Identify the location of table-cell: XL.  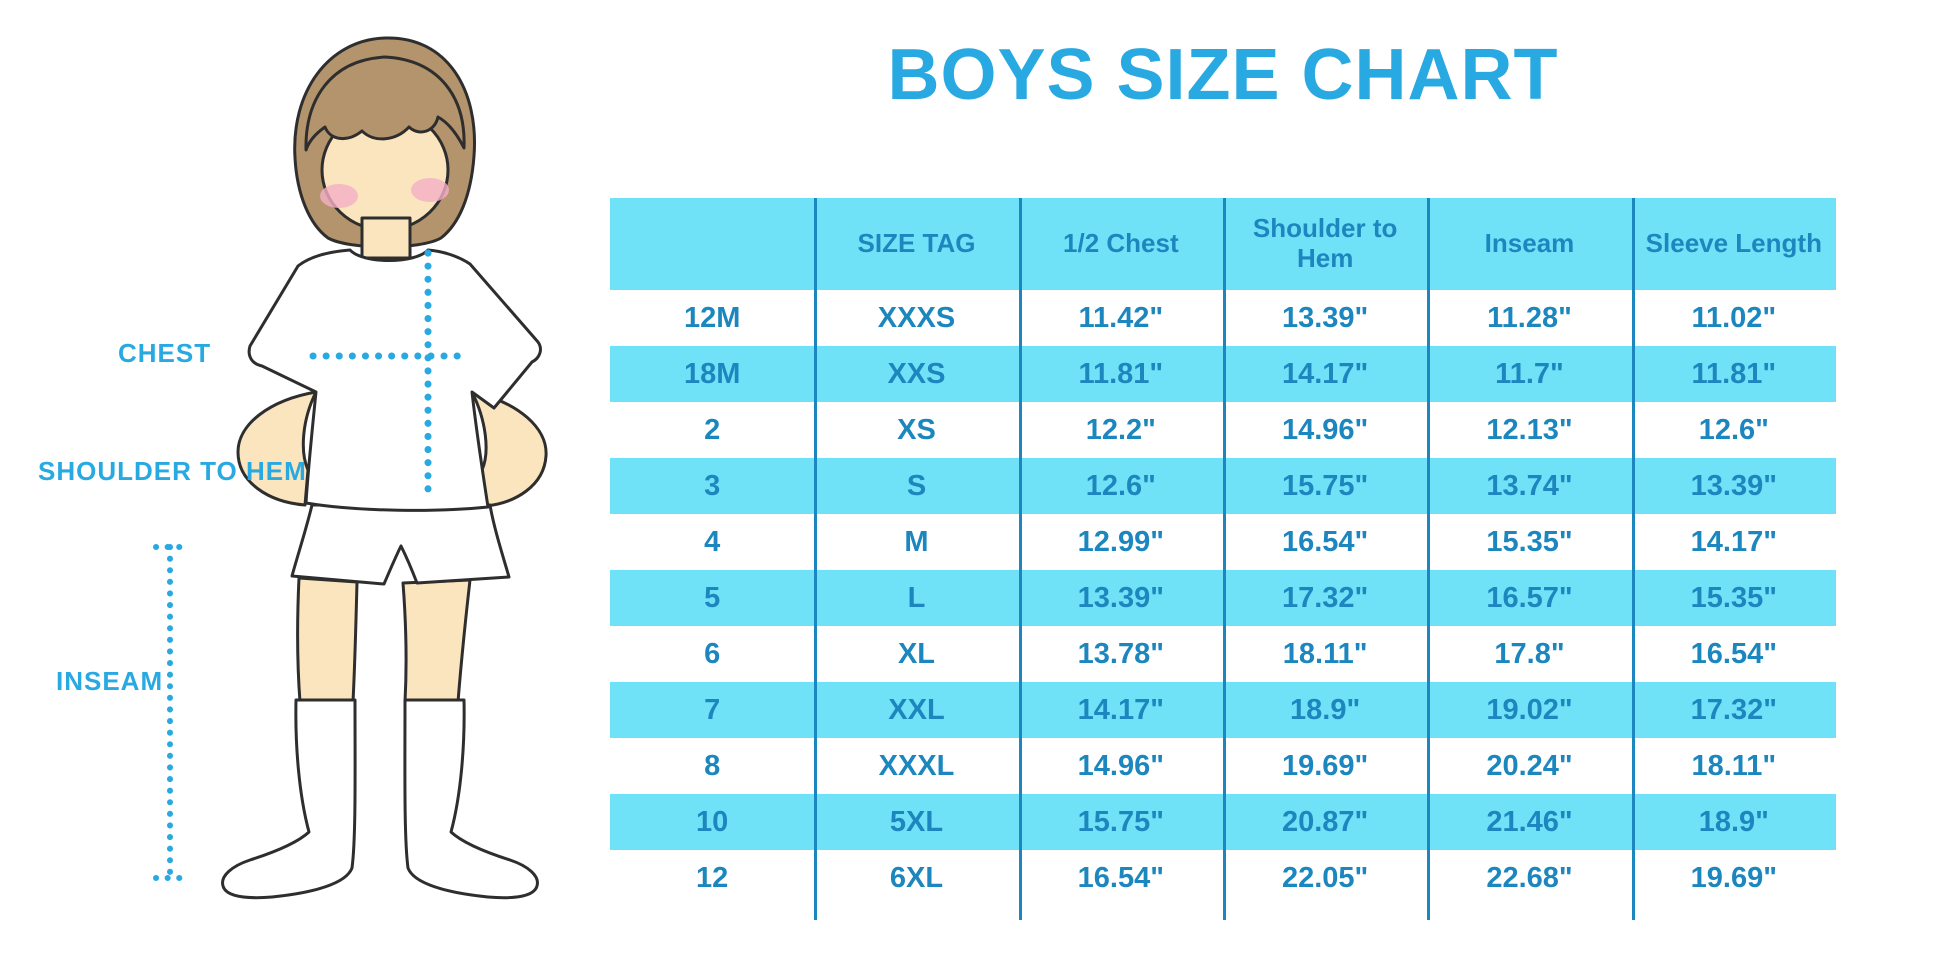
(916, 654).